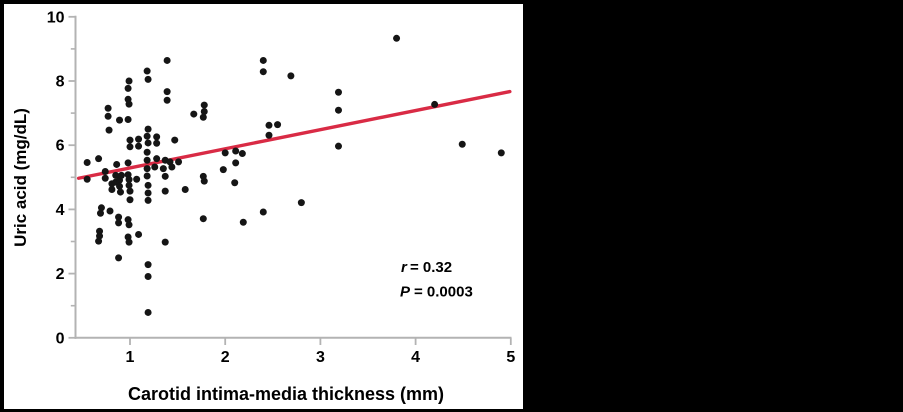  I want to click on y-tick-label: 8, so click(60, 82).